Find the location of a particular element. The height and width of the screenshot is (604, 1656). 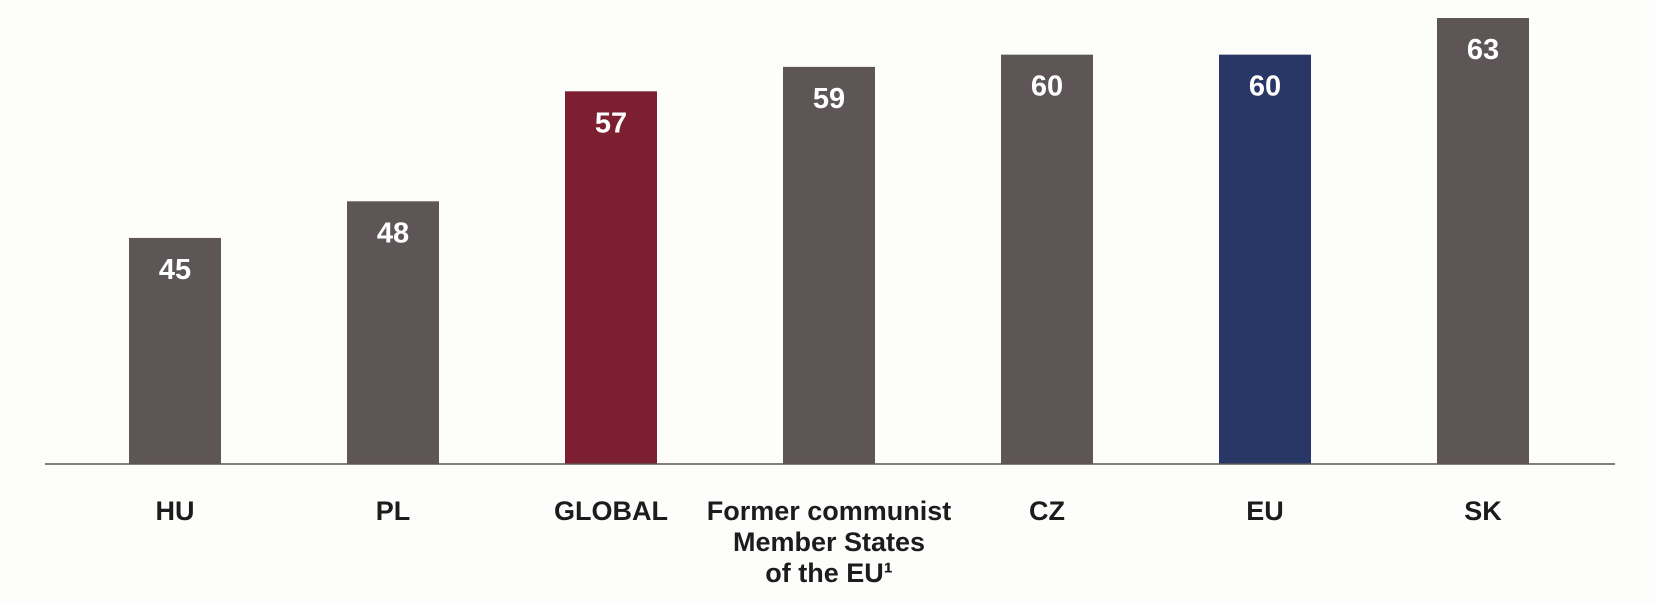

bar-value-label: 63 is located at coordinates (1483, 50).